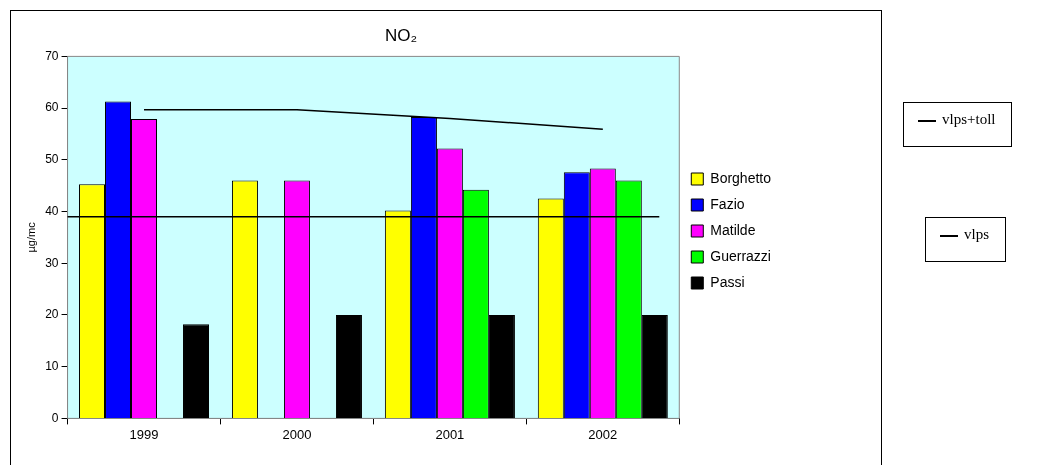 The height and width of the screenshot is (465, 1049). Describe the element at coordinates (450, 434) in the screenshot. I see `x-tick-label: 2001` at that location.